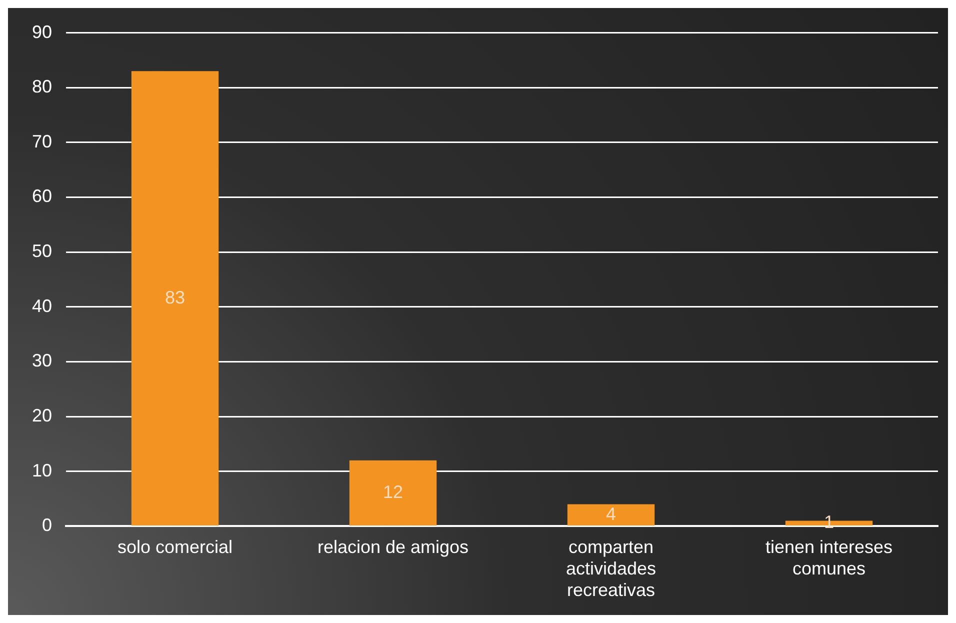 This screenshot has width=956, height=623. What do you see at coordinates (611, 514) in the screenshot?
I see `data-label: 4` at bounding box center [611, 514].